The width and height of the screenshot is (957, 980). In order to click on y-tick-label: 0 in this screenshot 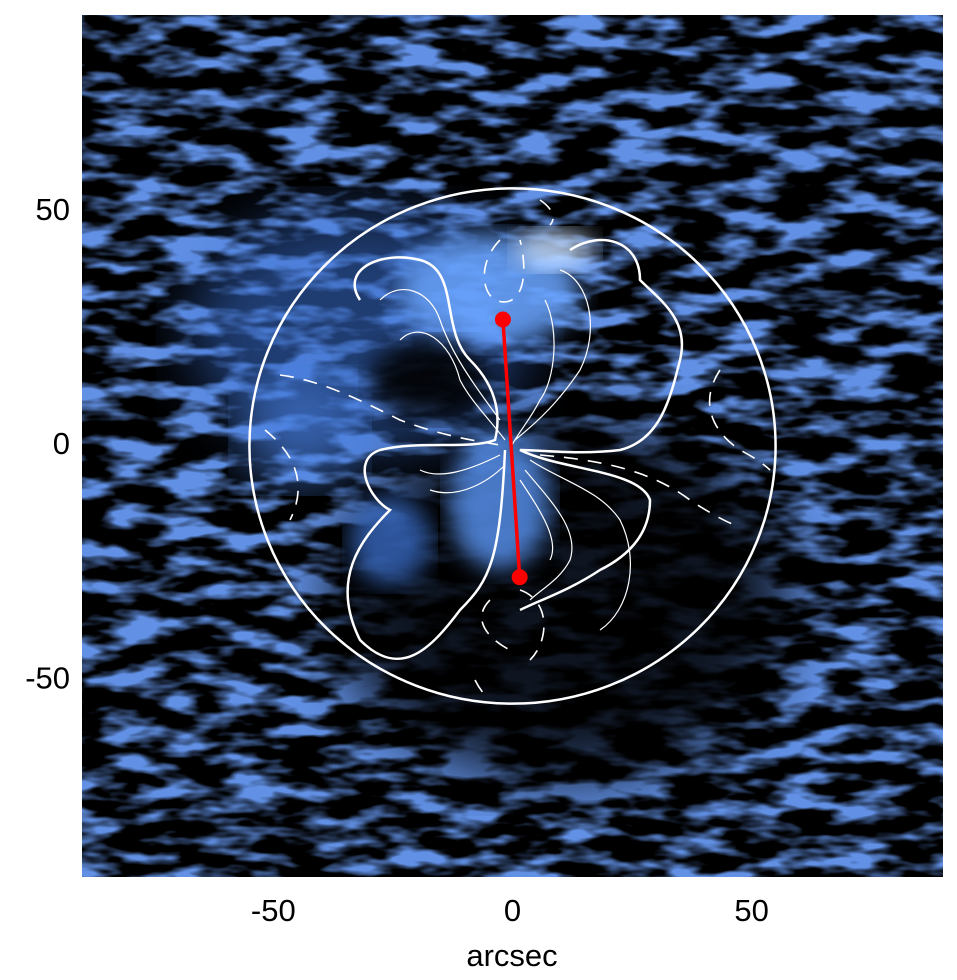, I will do `click(61, 443)`.